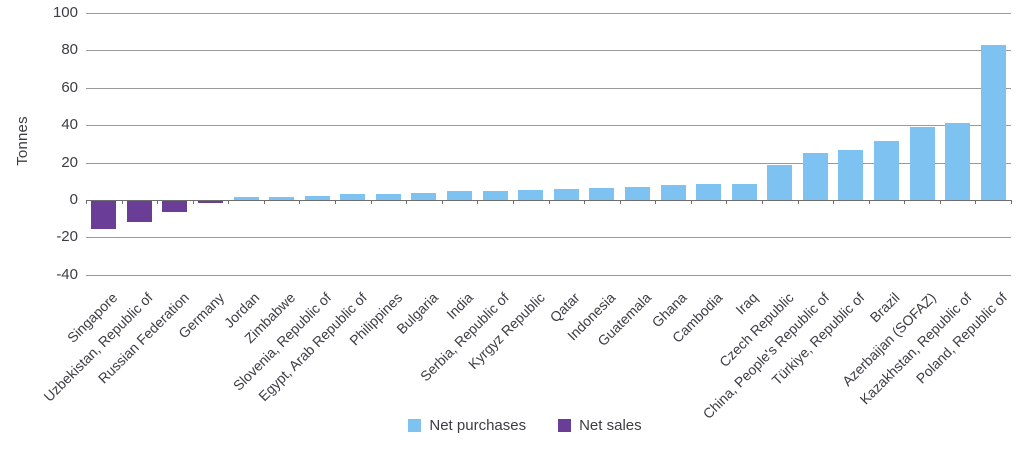 The image size is (1024, 450). I want to click on bar-germany, so click(211, 202).